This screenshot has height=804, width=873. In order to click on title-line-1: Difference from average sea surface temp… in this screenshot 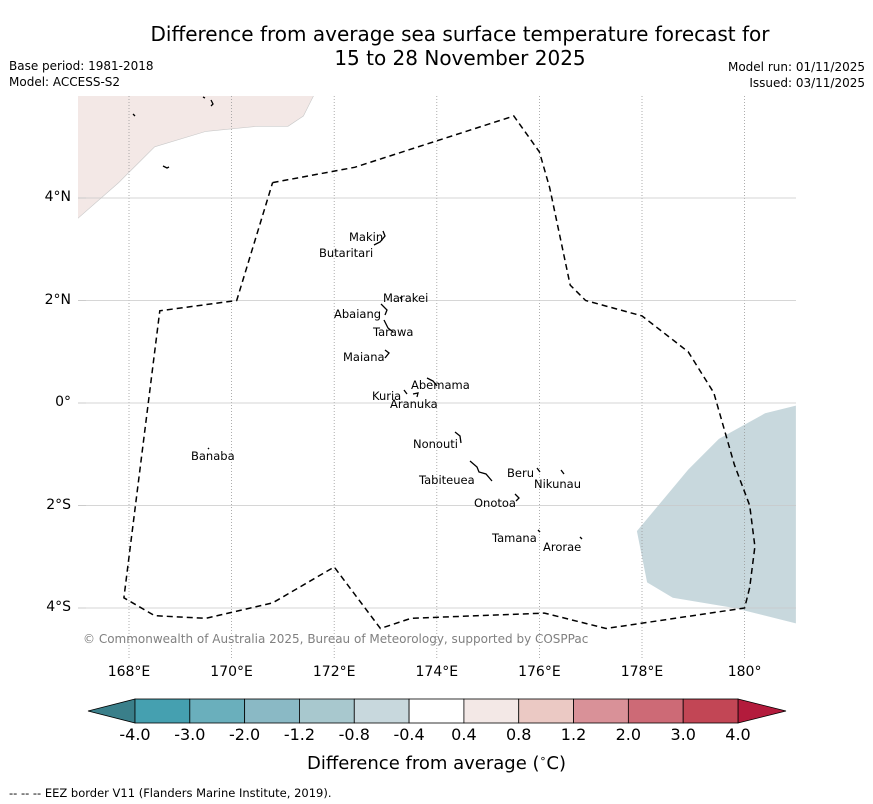, I will do `click(460, 34)`.